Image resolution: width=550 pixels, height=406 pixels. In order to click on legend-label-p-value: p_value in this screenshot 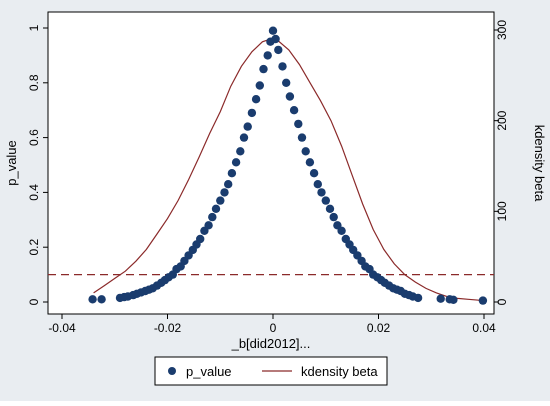, I will do `click(209, 371)`.